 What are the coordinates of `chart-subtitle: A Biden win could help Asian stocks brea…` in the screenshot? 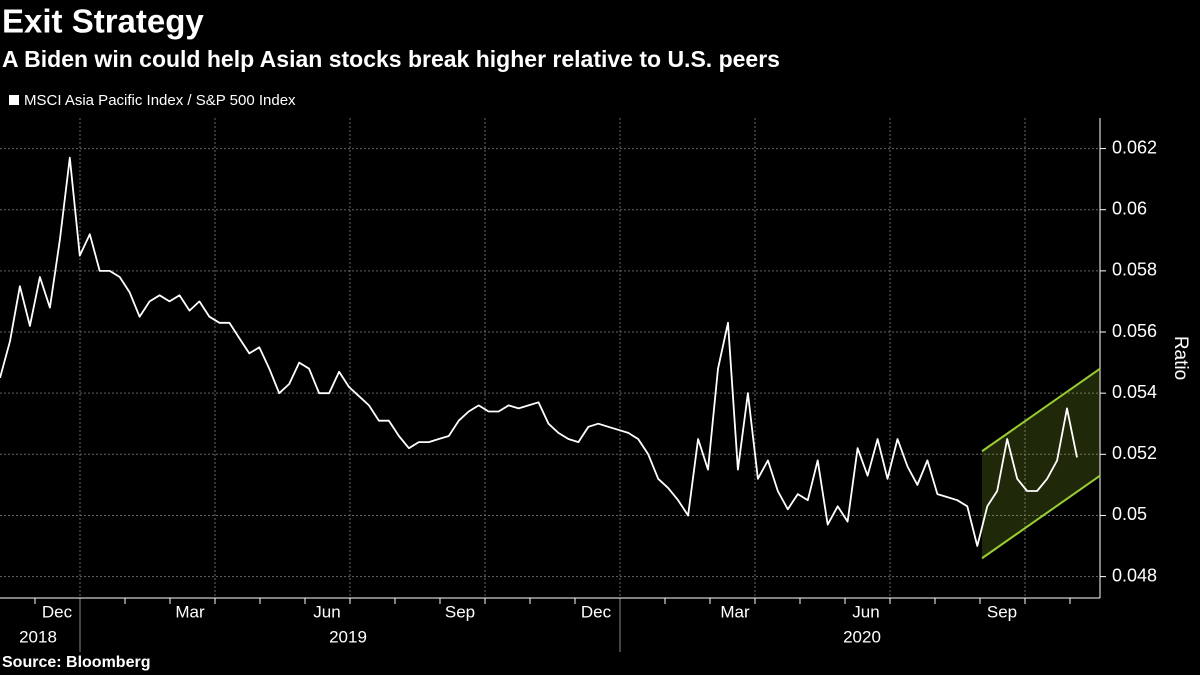 It's located at (391, 59).